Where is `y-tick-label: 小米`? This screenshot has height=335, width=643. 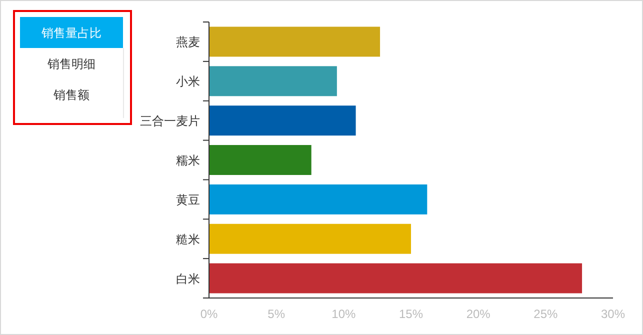
y-tick-label: 小米 is located at coordinates (188, 81).